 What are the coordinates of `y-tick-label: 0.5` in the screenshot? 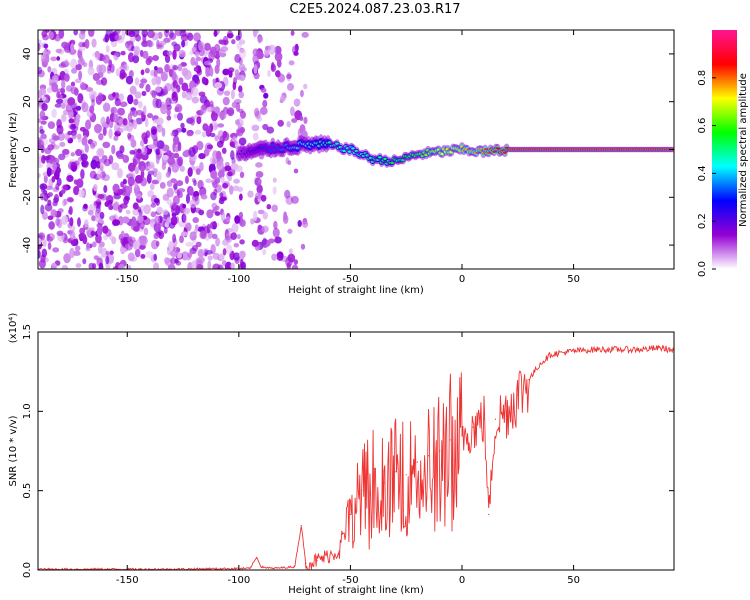 It's located at (27, 491).